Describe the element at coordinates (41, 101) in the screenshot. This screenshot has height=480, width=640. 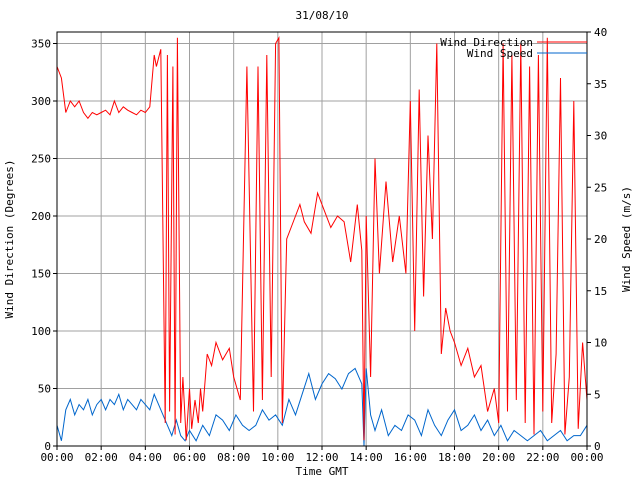
I see `y-left-tick-label: 300` at that location.